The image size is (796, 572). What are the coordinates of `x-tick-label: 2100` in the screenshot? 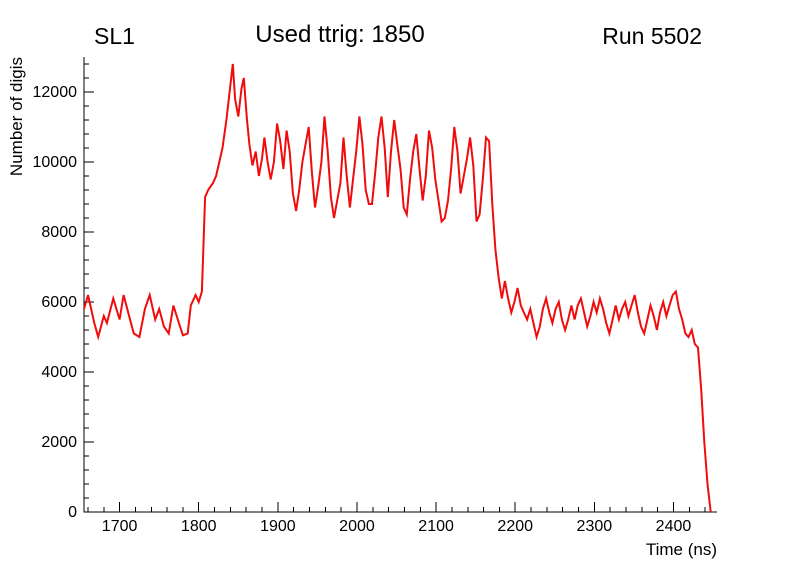 It's located at (436, 526).